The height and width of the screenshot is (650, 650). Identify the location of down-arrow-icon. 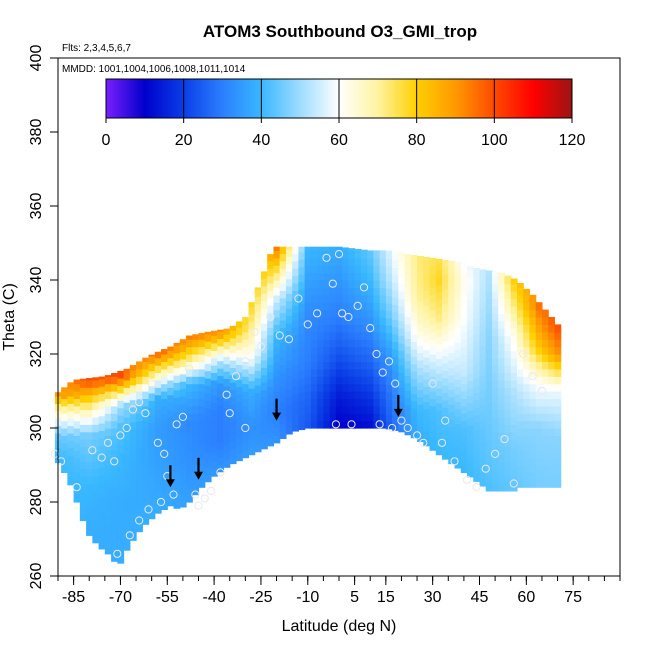
(198, 468).